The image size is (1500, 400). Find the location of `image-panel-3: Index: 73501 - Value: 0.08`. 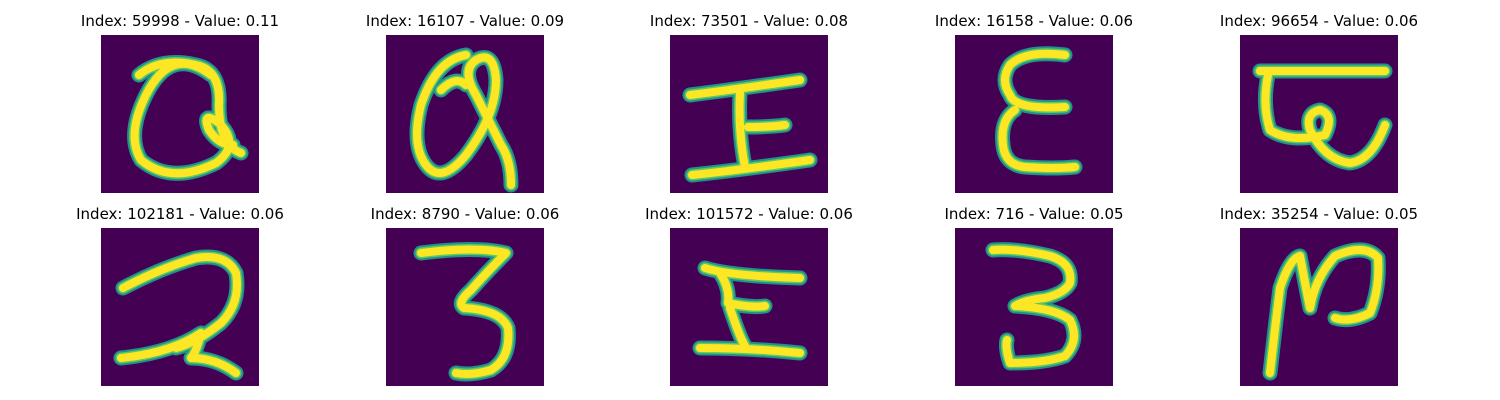

image-panel-3: Index: 73501 - Value: 0.08 is located at coordinates (749, 104).